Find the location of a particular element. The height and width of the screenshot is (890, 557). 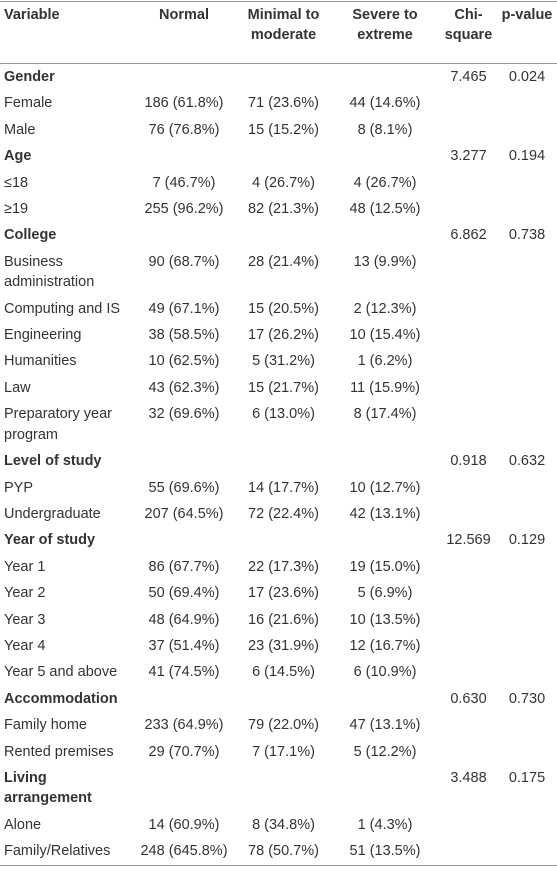

cell: 79 (22.0%) is located at coordinates (283, 725).